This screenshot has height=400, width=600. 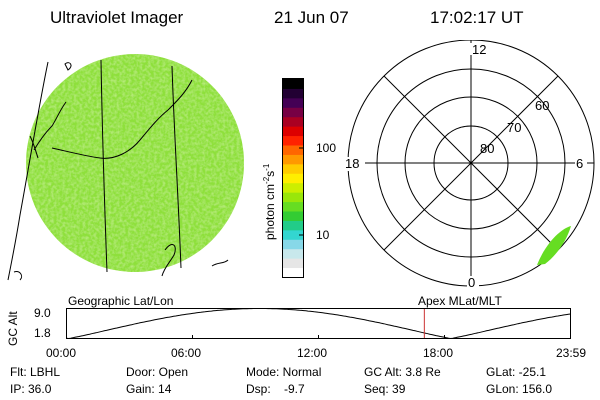 What do you see at coordinates (149, 389) in the screenshot?
I see `gain-readout: Gain: 14` at bounding box center [149, 389].